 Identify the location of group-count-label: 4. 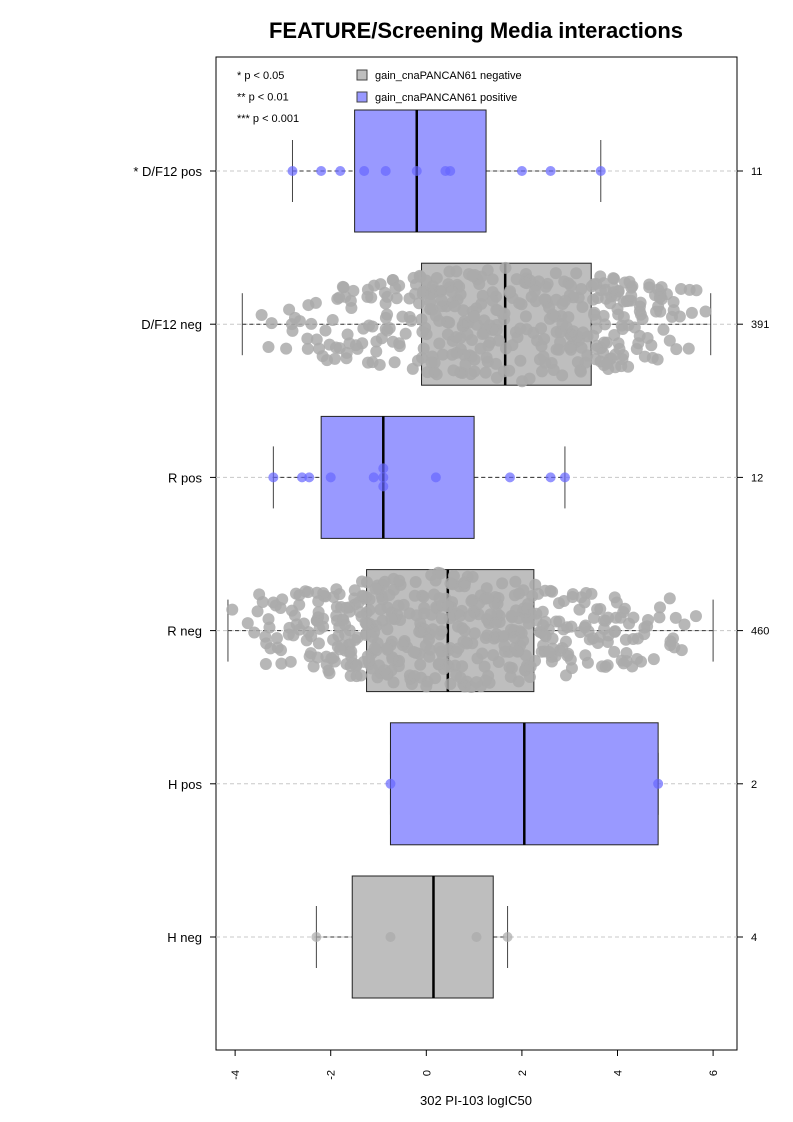
(754, 938).